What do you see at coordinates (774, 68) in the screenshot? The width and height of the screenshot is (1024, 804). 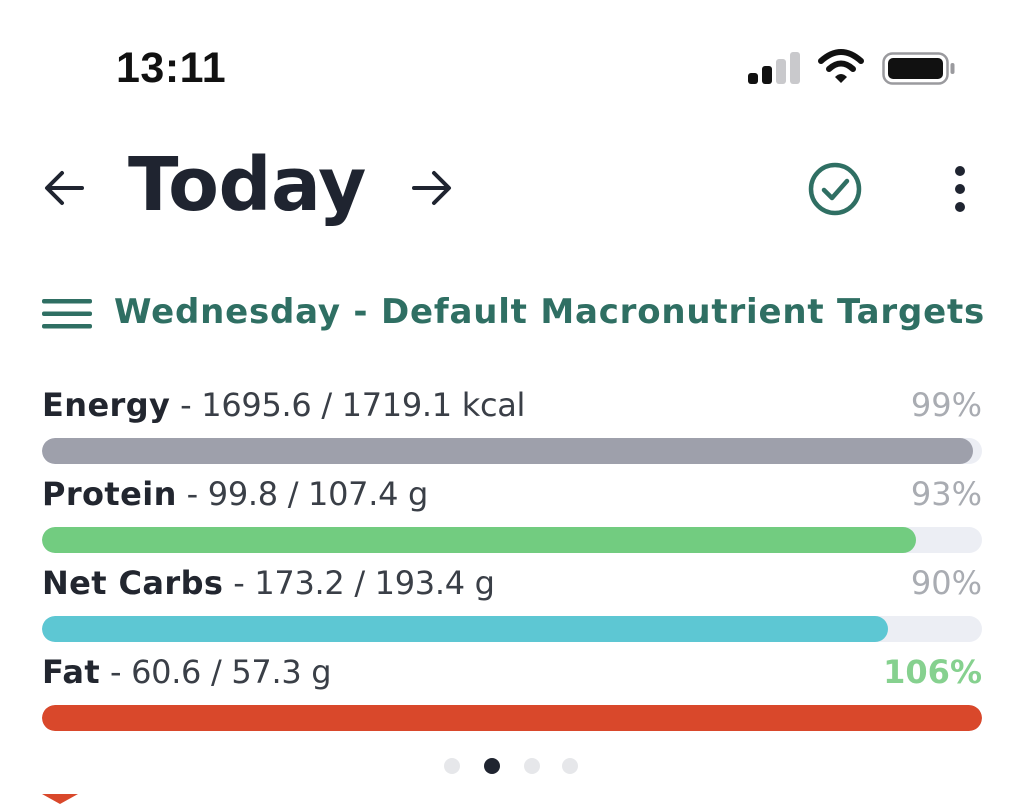 I see `signal-icon` at bounding box center [774, 68].